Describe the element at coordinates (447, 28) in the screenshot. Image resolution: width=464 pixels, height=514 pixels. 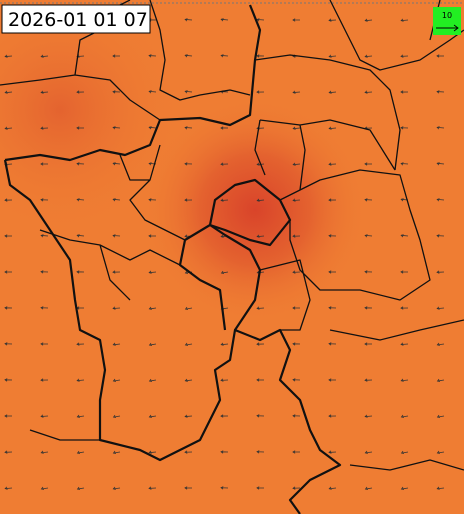
I see `wind-legend-arrow` at that location.